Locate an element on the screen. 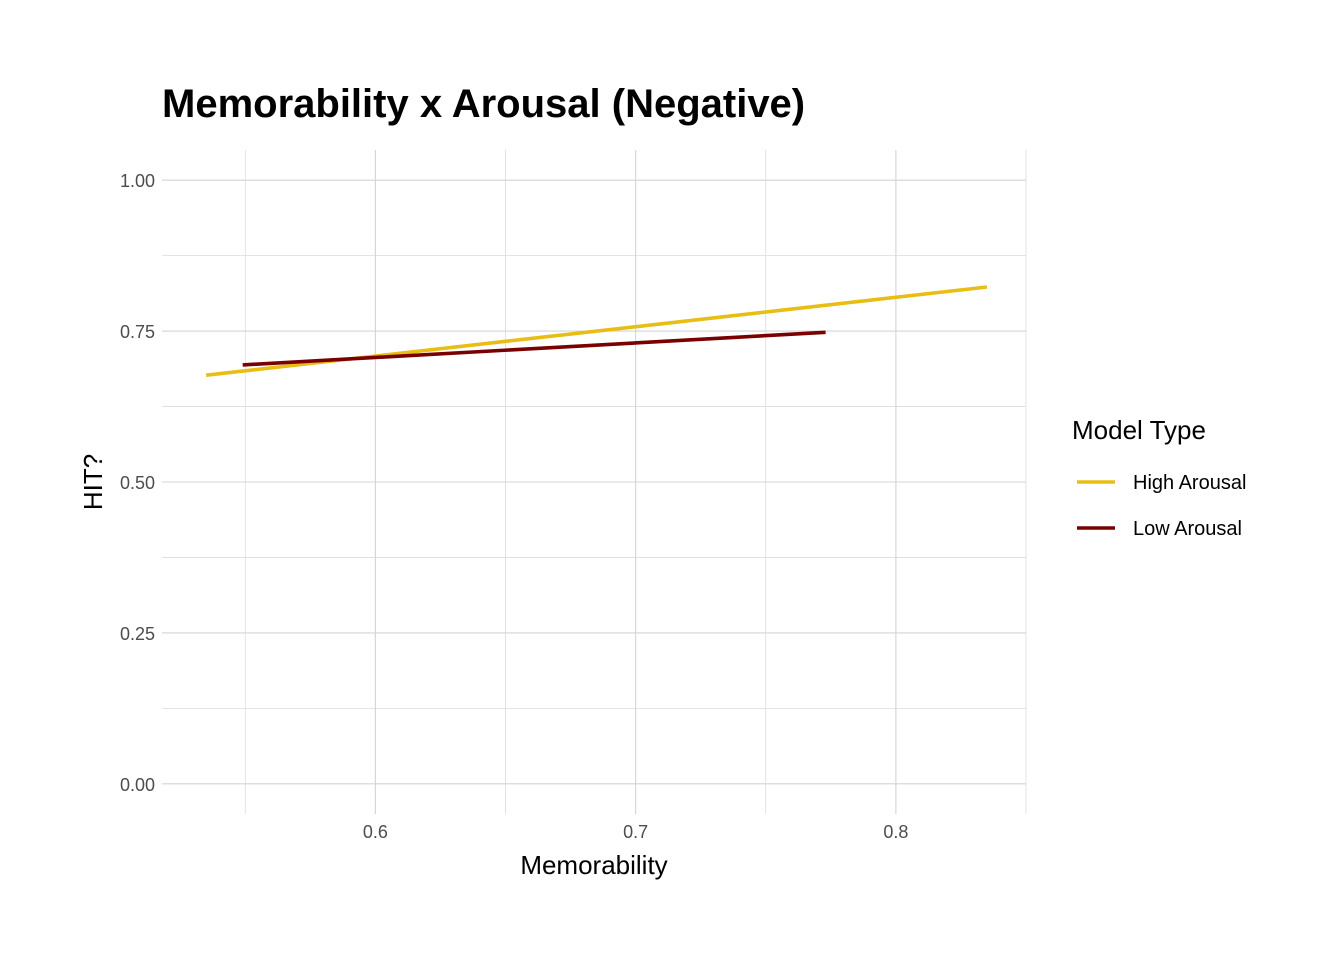  legend-items: High Arousal Low Arousal is located at coordinates (1161, 506).